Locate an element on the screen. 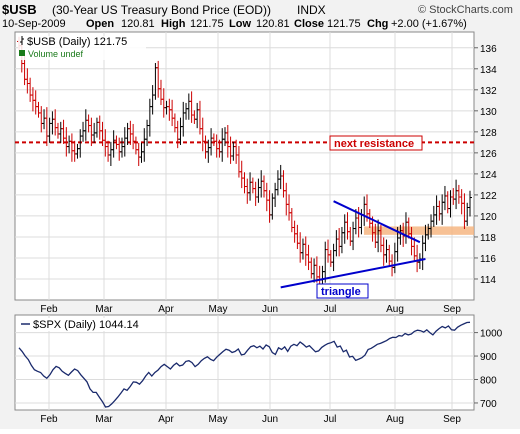  spx-y-tick-label: 800 is located at coordinates (488, 381).